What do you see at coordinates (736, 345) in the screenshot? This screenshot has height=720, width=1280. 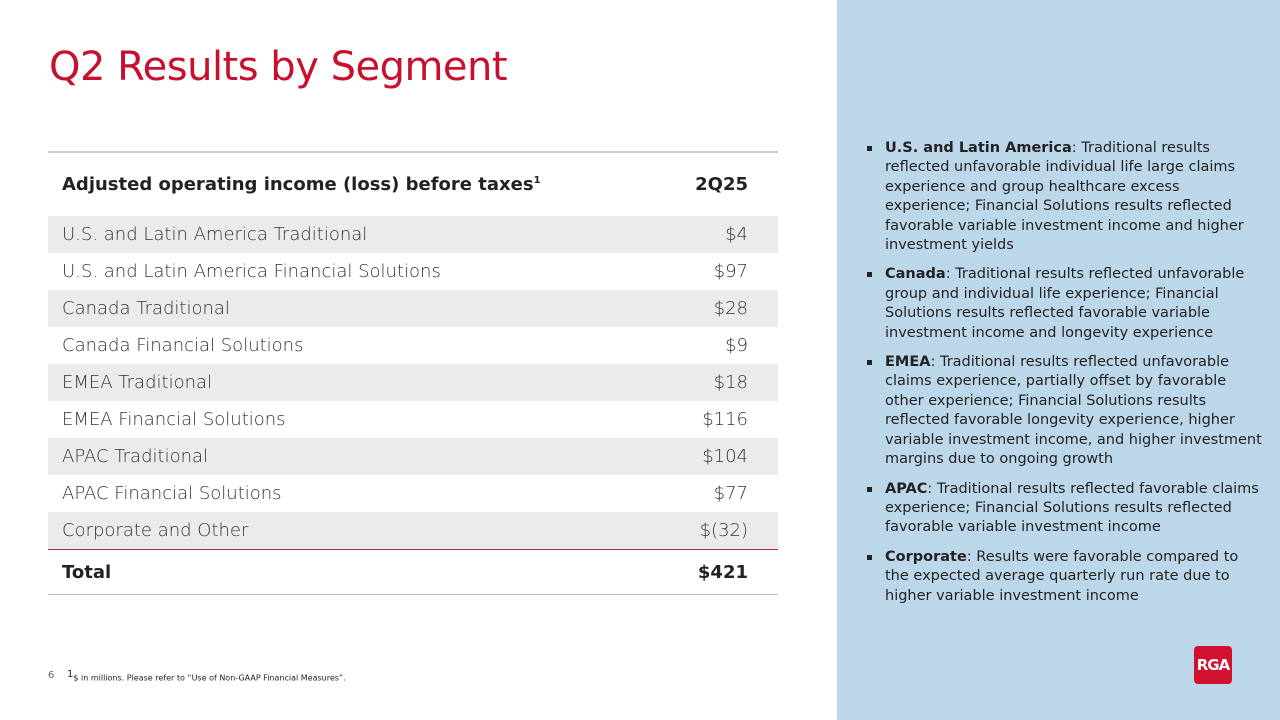 I see `row-value: $9` at bounding box center [736, 345].